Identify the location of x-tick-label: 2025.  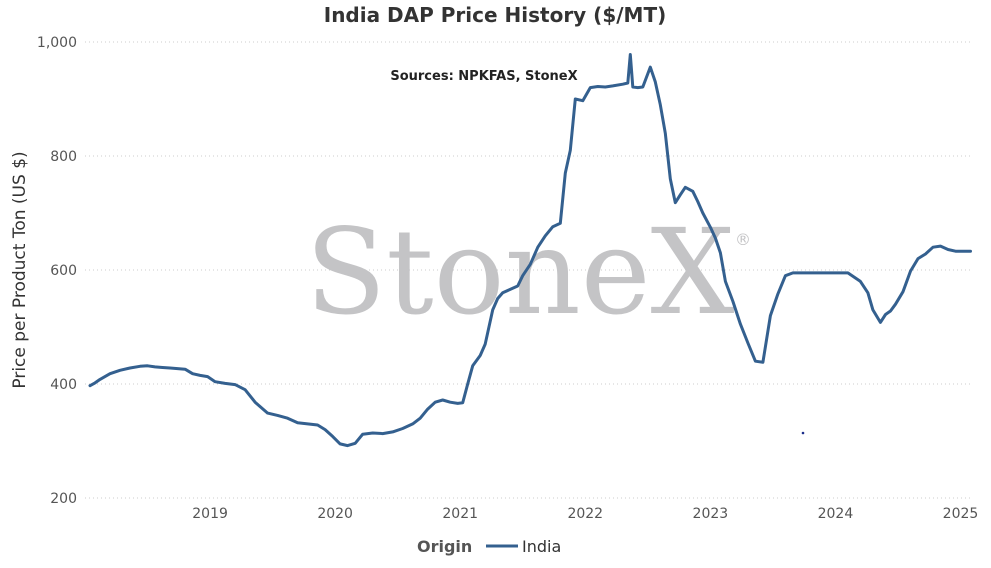
(961, 514).